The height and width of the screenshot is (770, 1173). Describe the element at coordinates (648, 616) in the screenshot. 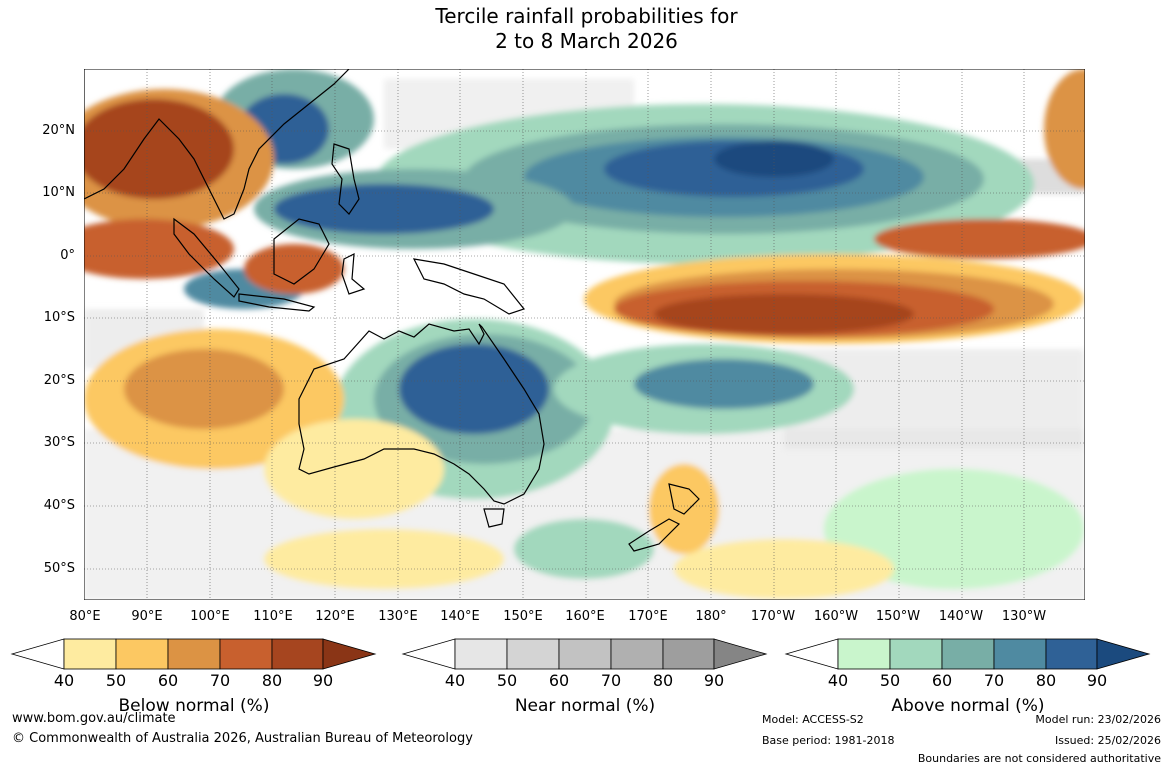

I see `lon-label-170e: 170°E` at that location.